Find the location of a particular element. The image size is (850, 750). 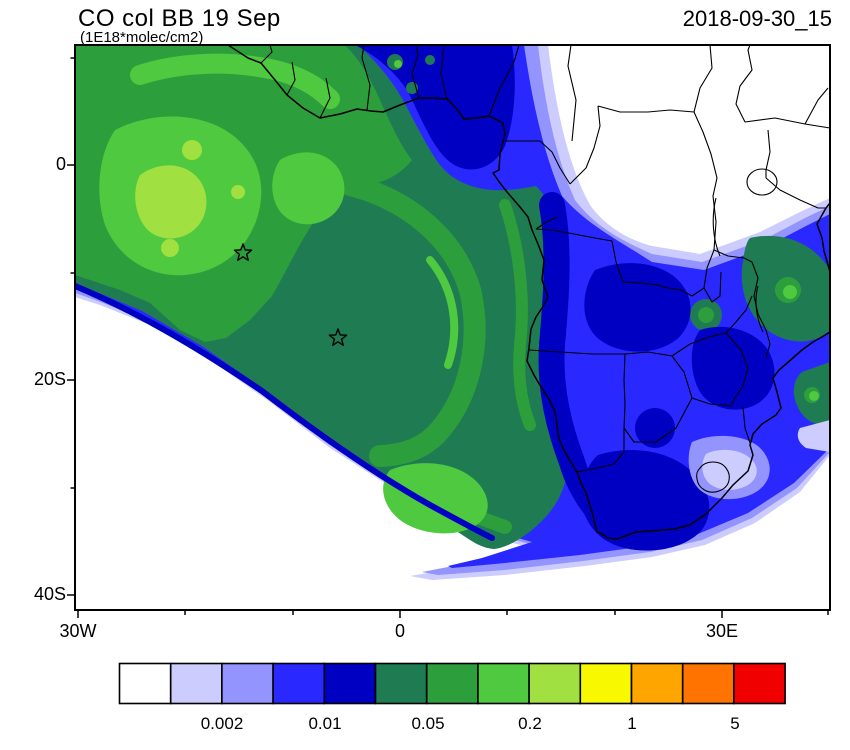

east-africa-coastline is located at coordinates (823, 237).